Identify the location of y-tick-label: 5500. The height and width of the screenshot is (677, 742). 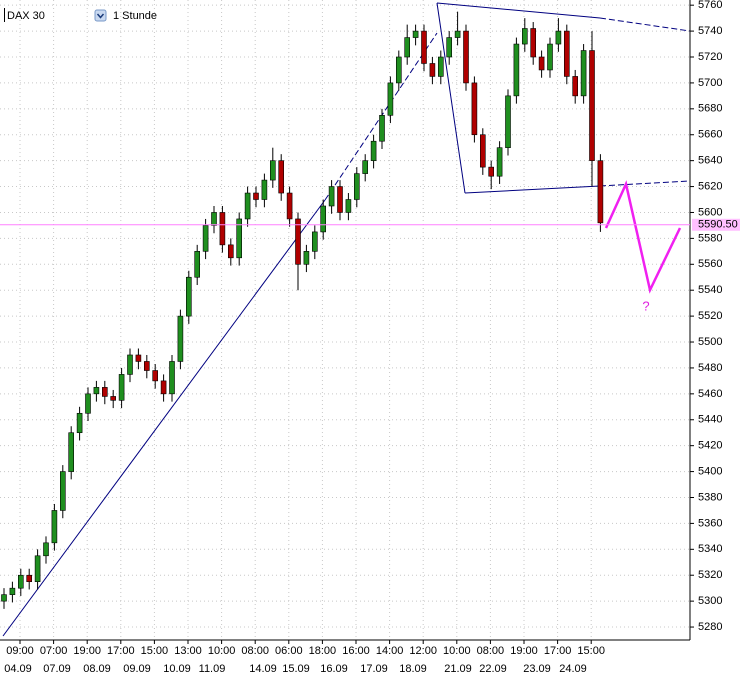
(710, 342).